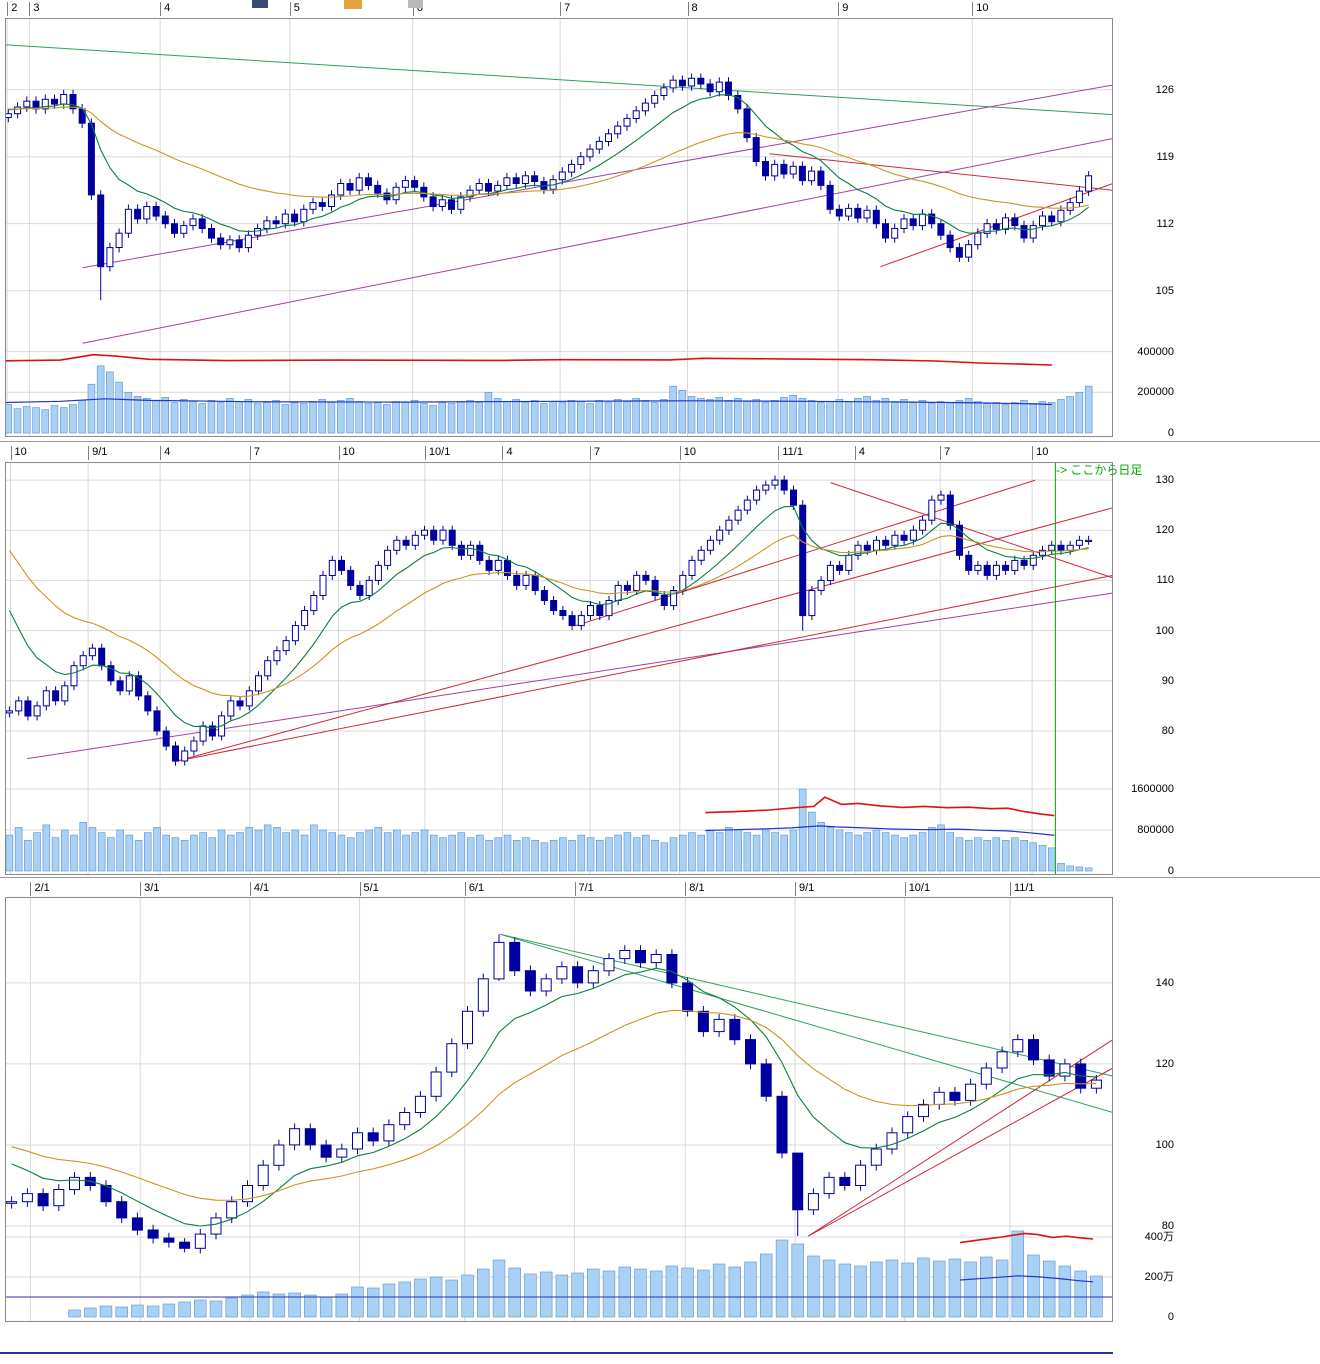 The image size is (1320, 1364). Describe the element at coordinates (600, 9) in the screenshot. I see `x-axis-strip: 2 3 4 5 6 7 8 9 10` at that location.